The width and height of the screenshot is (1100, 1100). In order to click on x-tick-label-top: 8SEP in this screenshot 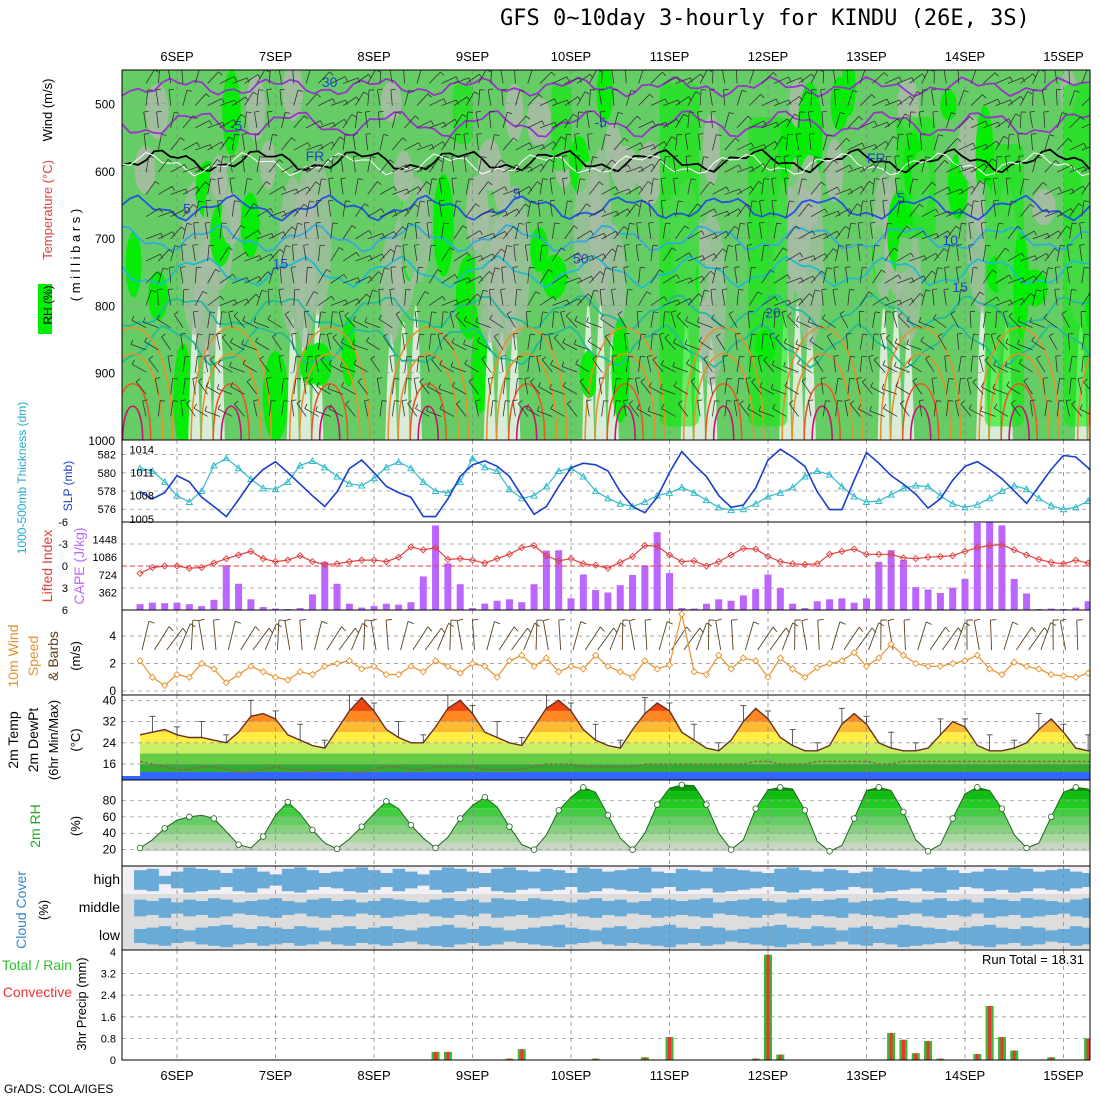, I will do `click(373, 56)`.